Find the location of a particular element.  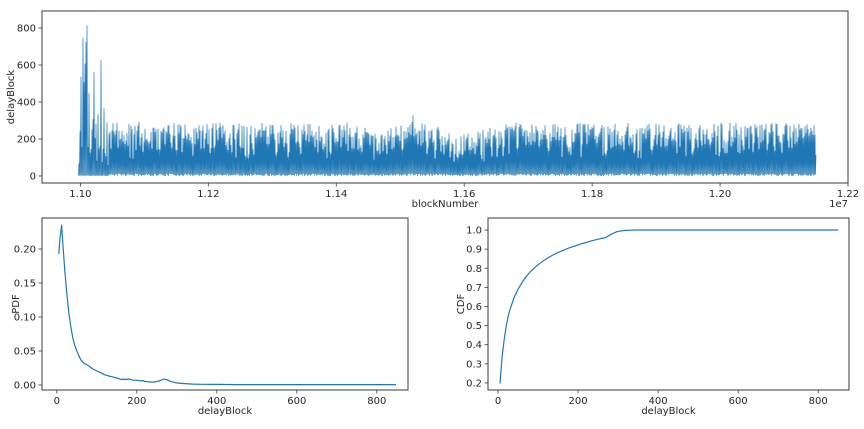

y-tick-label: 0.10 is located at coordinates (25, 317).